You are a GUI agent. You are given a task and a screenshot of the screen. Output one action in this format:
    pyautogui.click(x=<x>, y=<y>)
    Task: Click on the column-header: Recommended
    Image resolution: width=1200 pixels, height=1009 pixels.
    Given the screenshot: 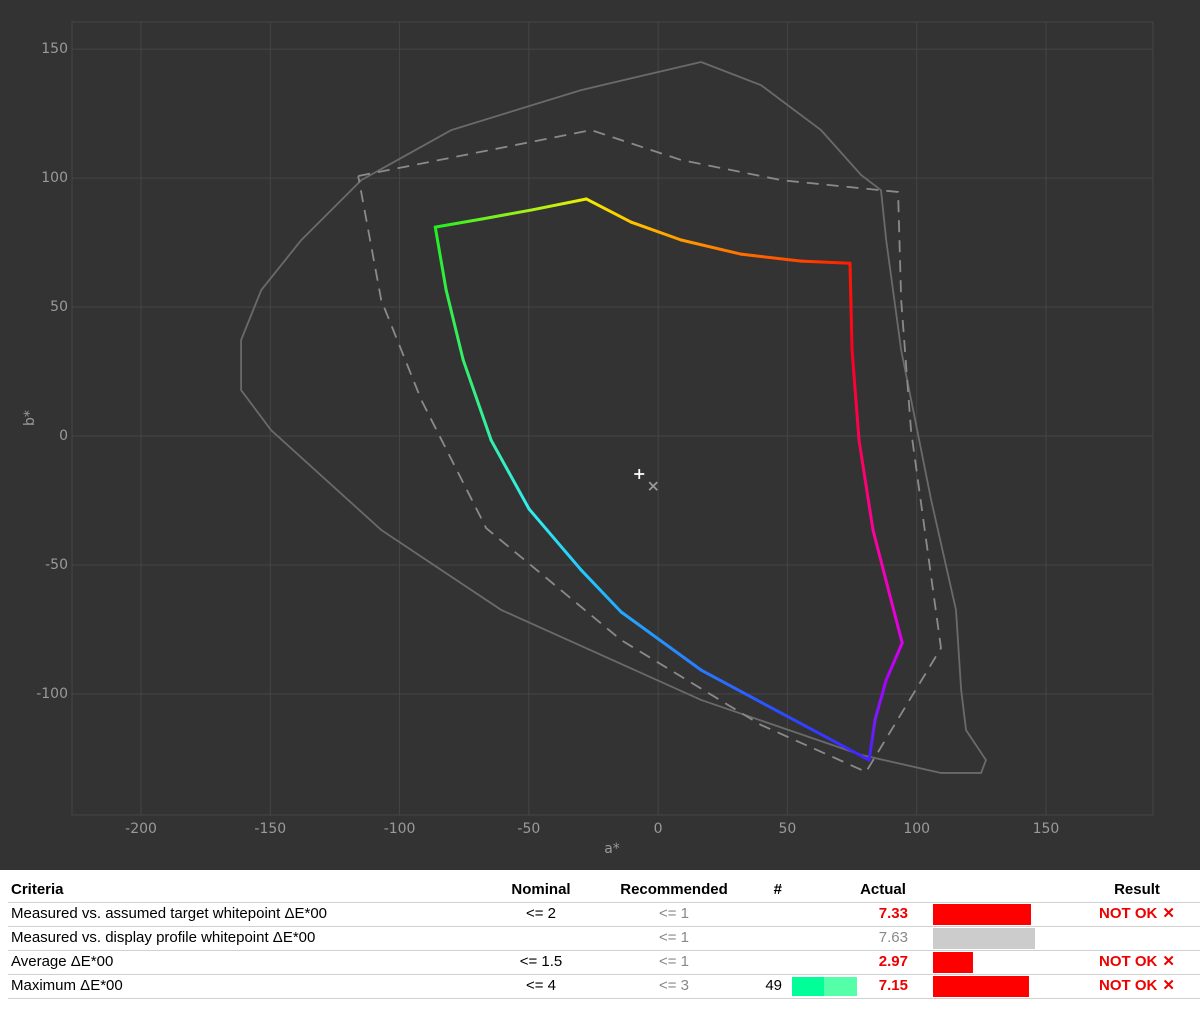 What is the action you would take?
    pyautogui.click(x=674, y=889)
    